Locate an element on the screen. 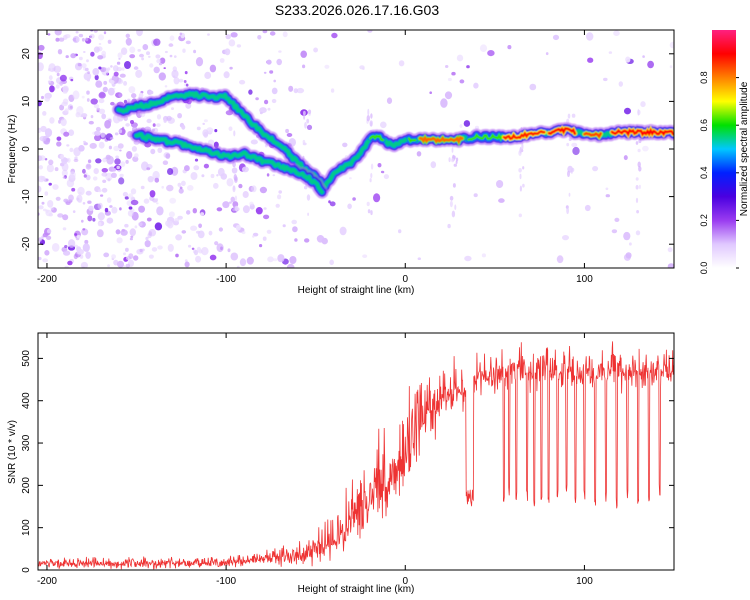  spectrogram-ridges is located at coordinates (393, 142).